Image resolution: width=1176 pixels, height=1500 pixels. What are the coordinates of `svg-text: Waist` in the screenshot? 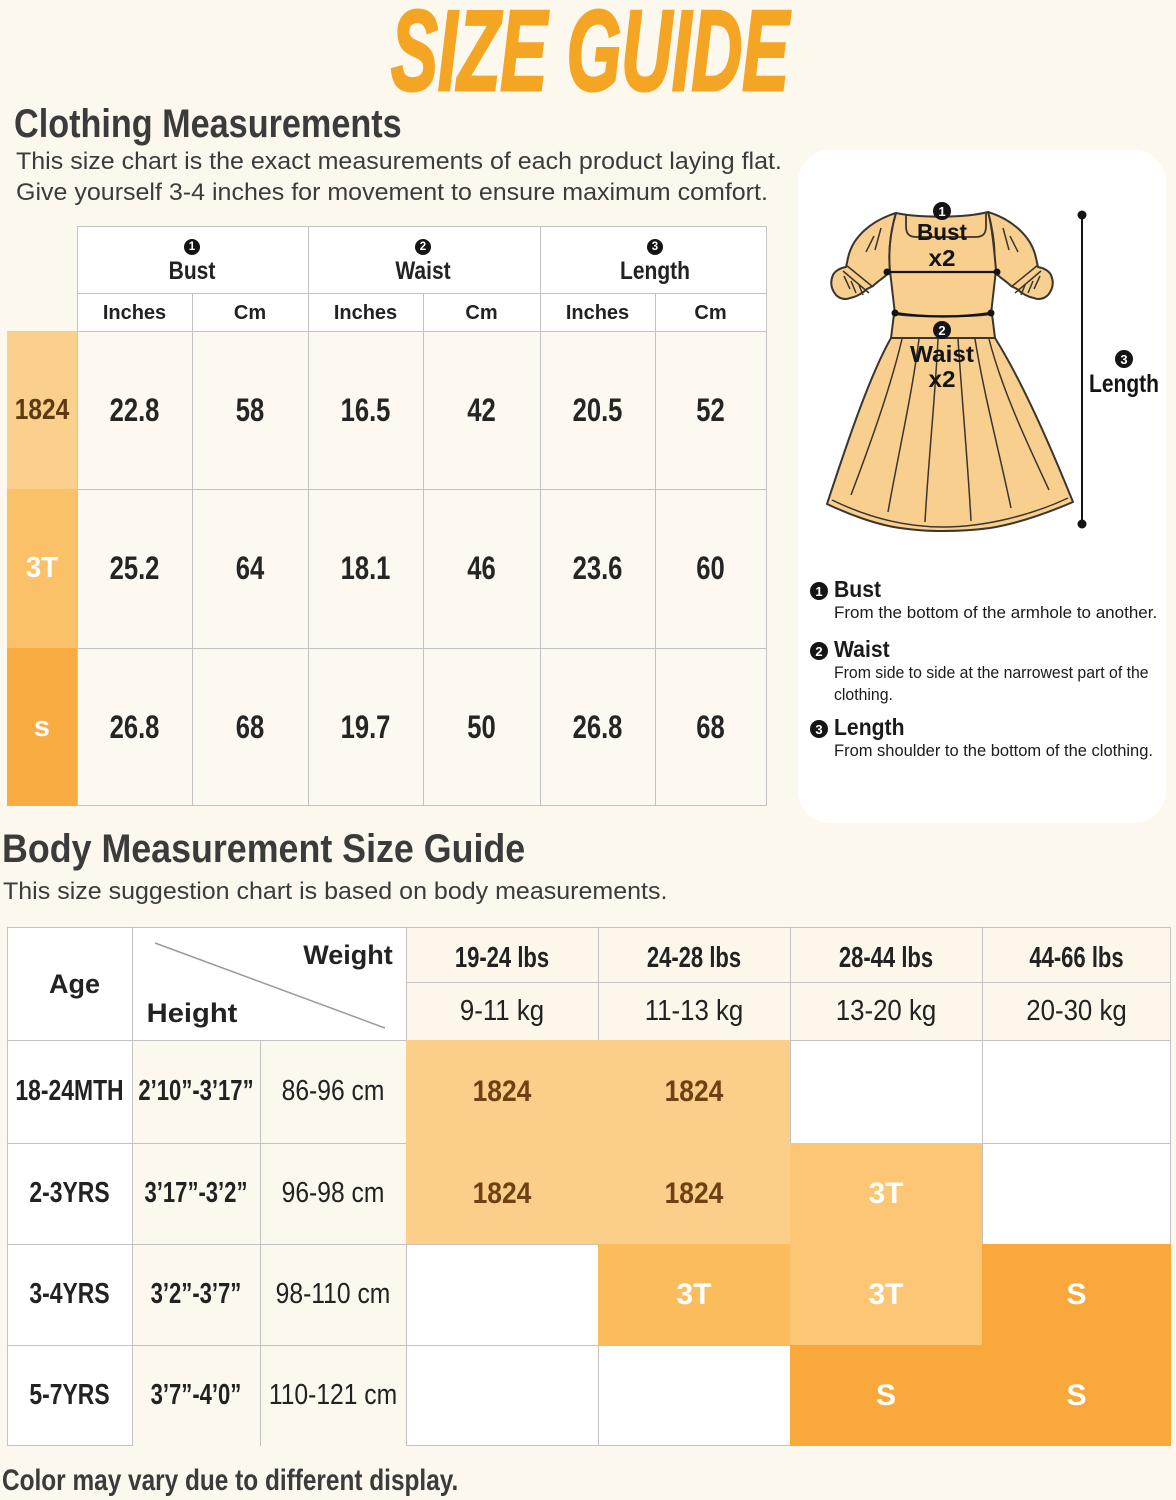 It's located at (942, 354).